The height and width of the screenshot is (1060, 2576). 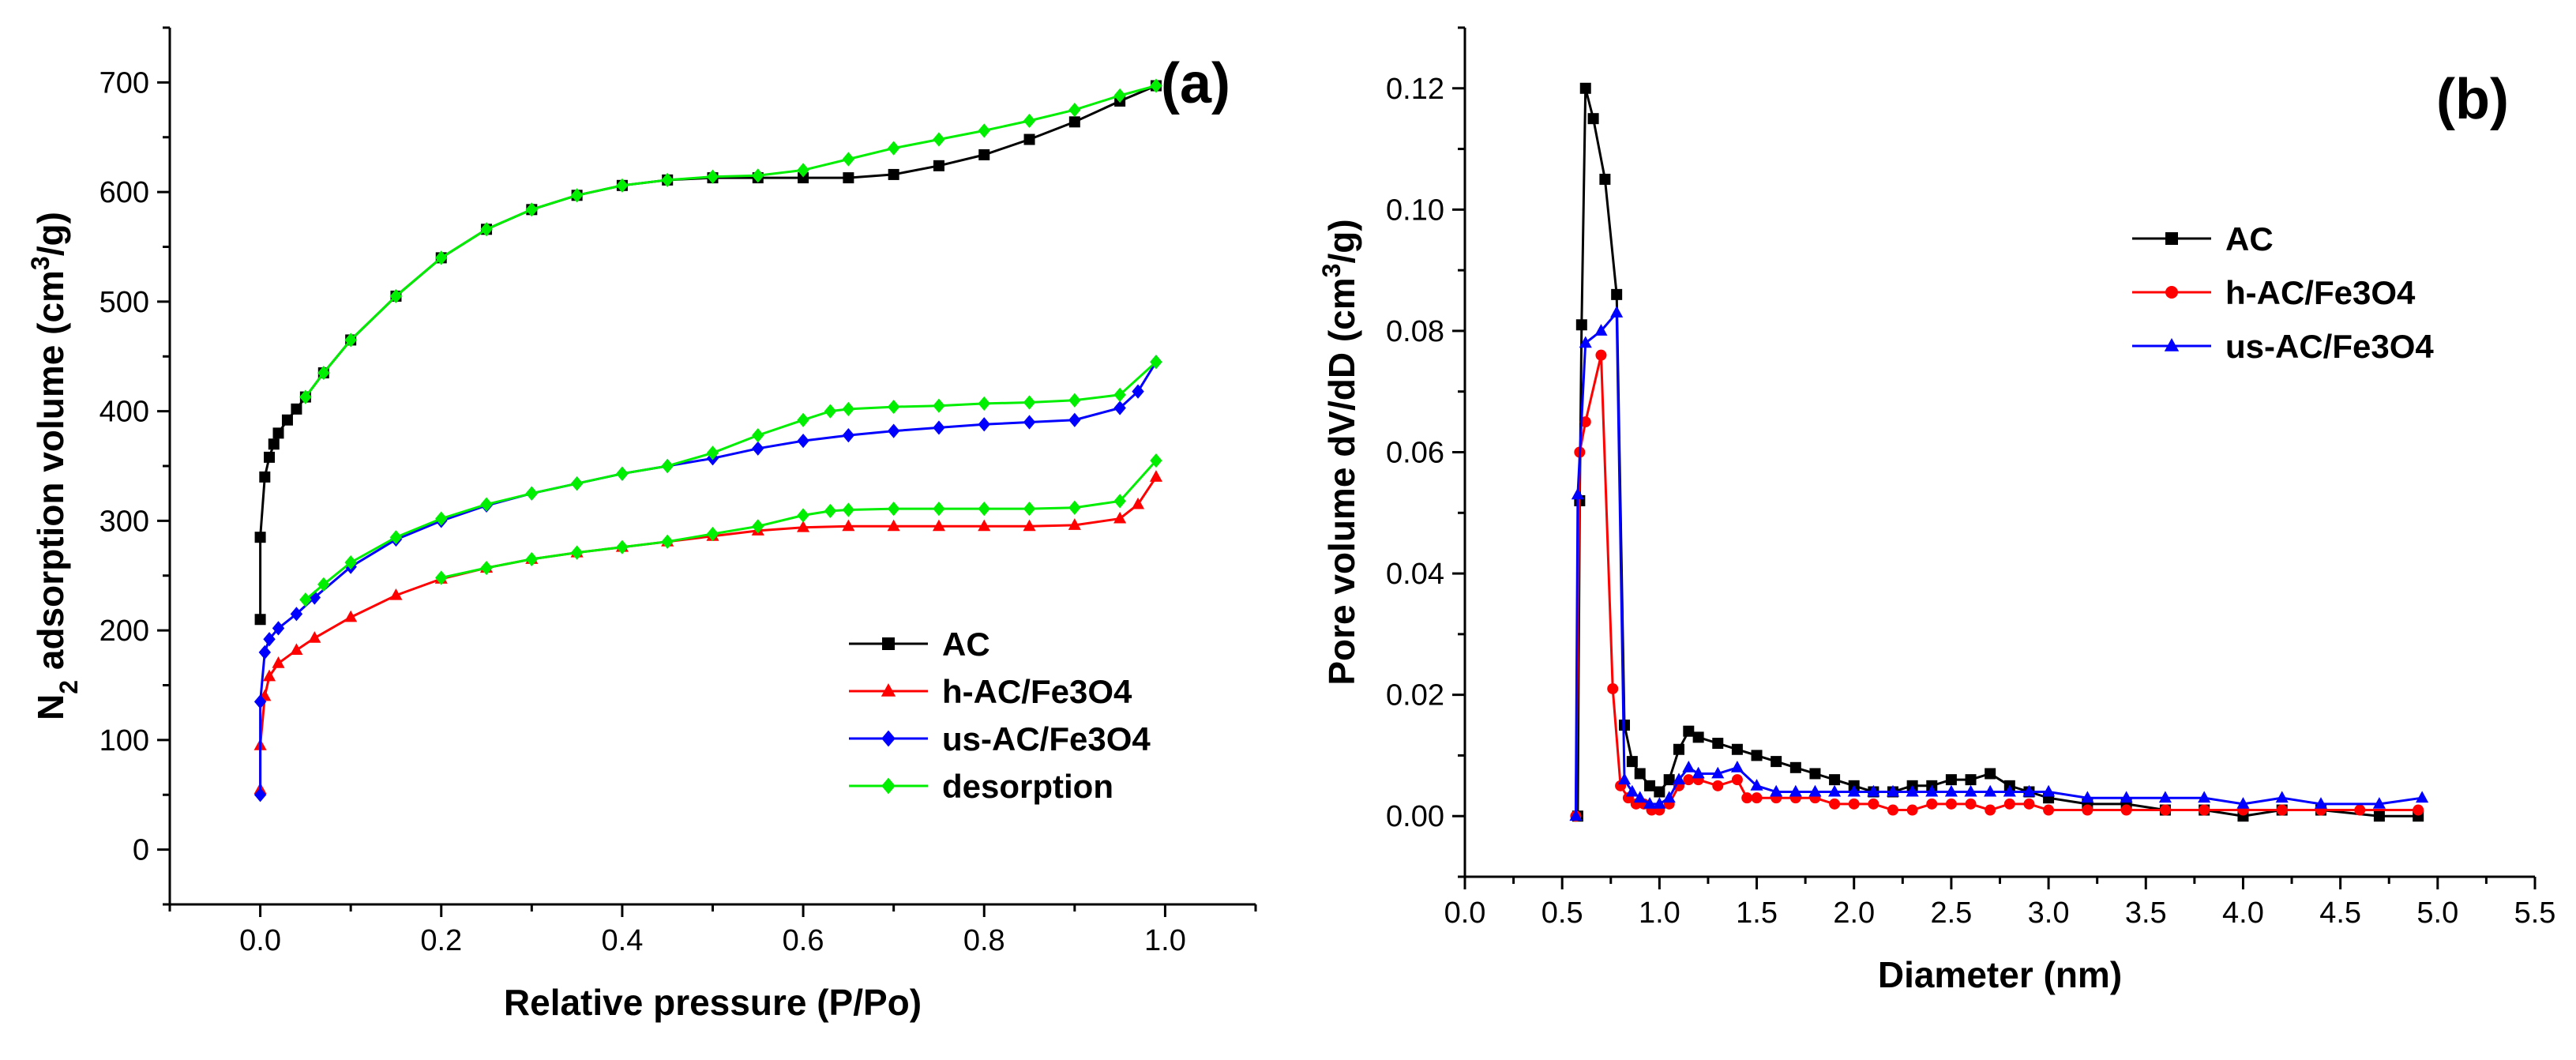 I want to click on y-tick-label: 0.06, so click(x=1415, y=454).